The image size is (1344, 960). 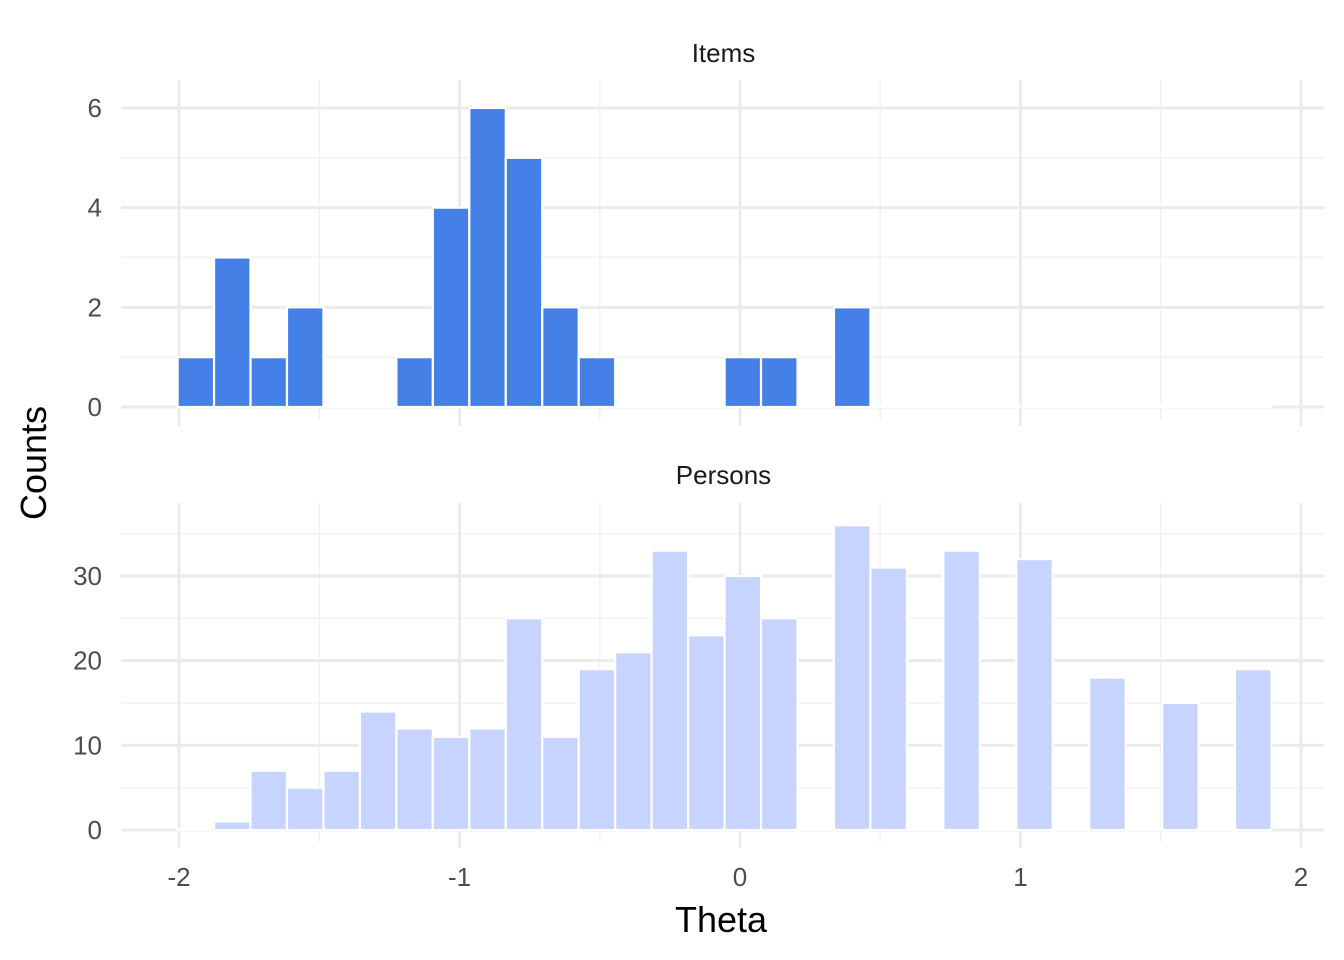 What do you see at coordinates (740, 423) in the screenshot?
I see `items-x-ticks` at bounding box center [740, 423].